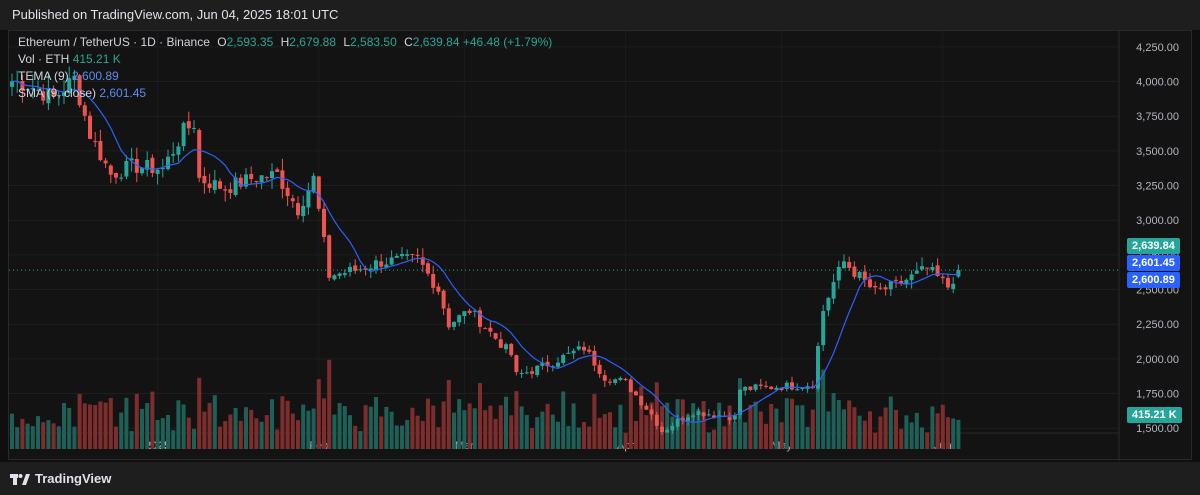 This screenshot has height=495, width=1200. Describe the element at coordinates (285, 93) in the screenshot. I see `legend-sma-row: SMA (9, close) 2,601.45` at that location.